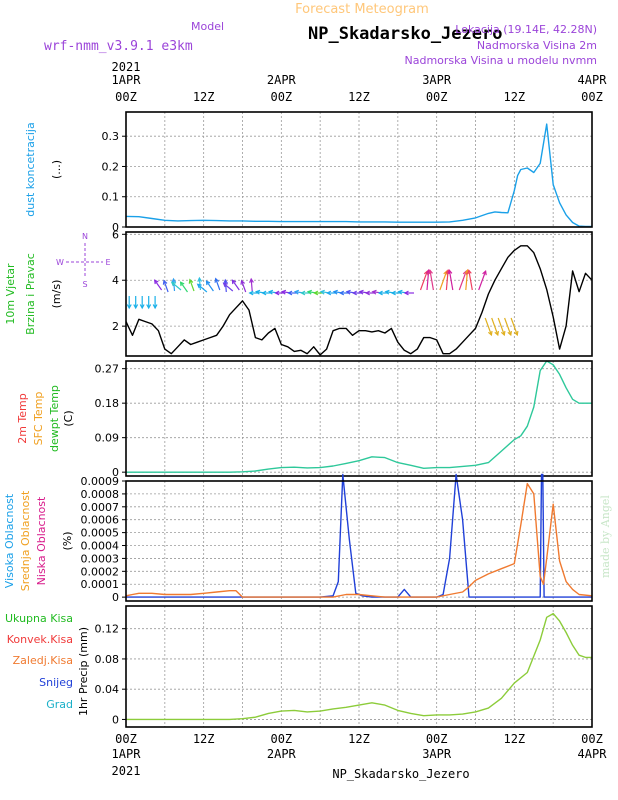  Describe the element at coordinates (593, 754) in the screenshot. I see `bottom-tick-day: 4APR` at that location.